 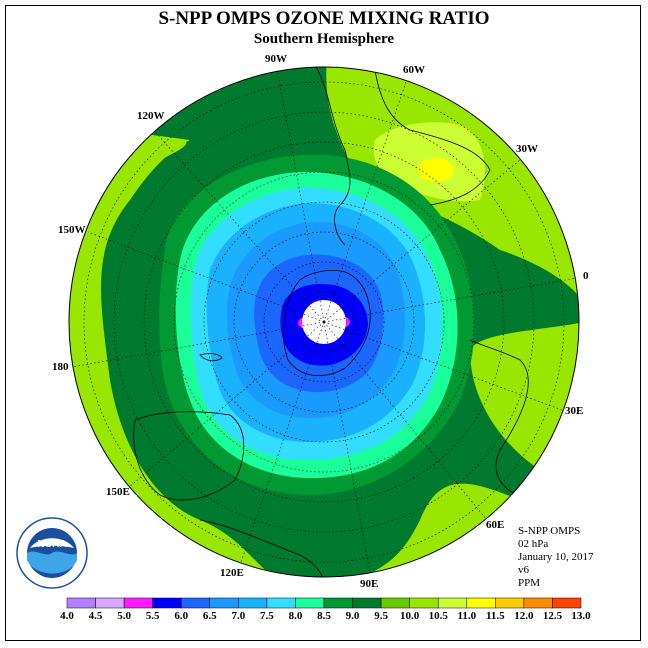 I want to click on africa-coast, so click(x=499, y=417).